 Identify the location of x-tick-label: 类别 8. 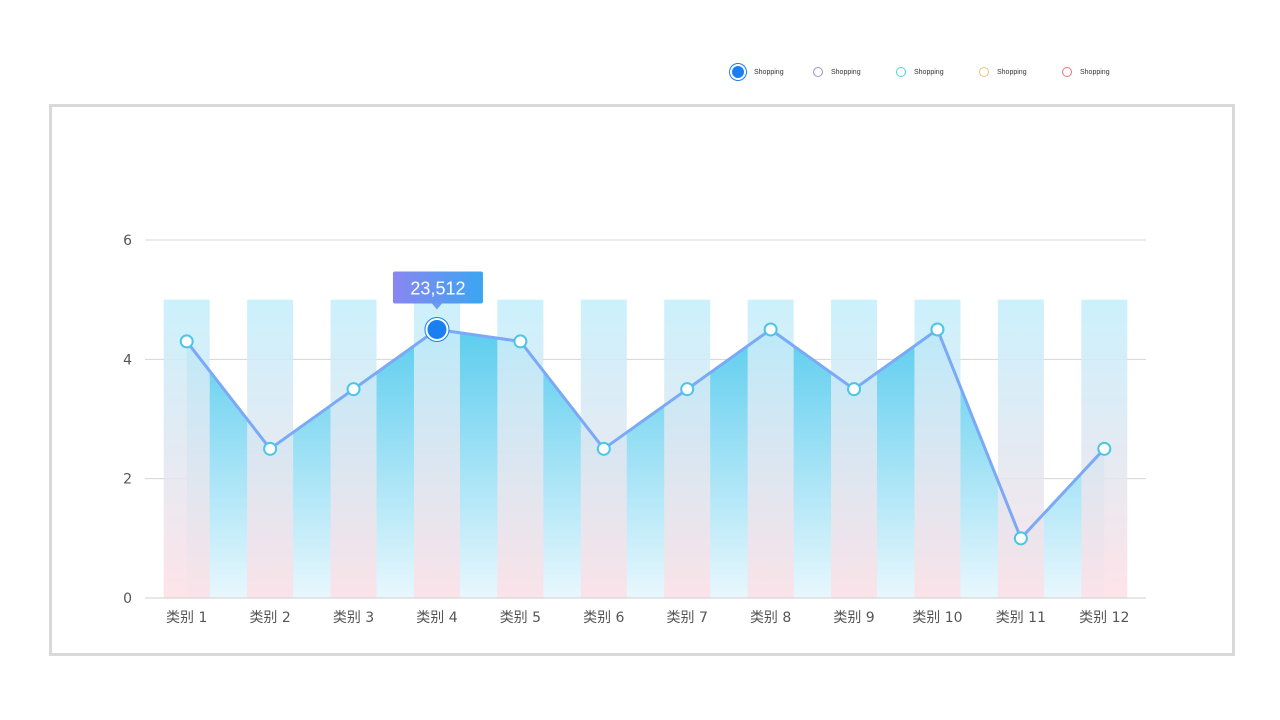
(770, 618).